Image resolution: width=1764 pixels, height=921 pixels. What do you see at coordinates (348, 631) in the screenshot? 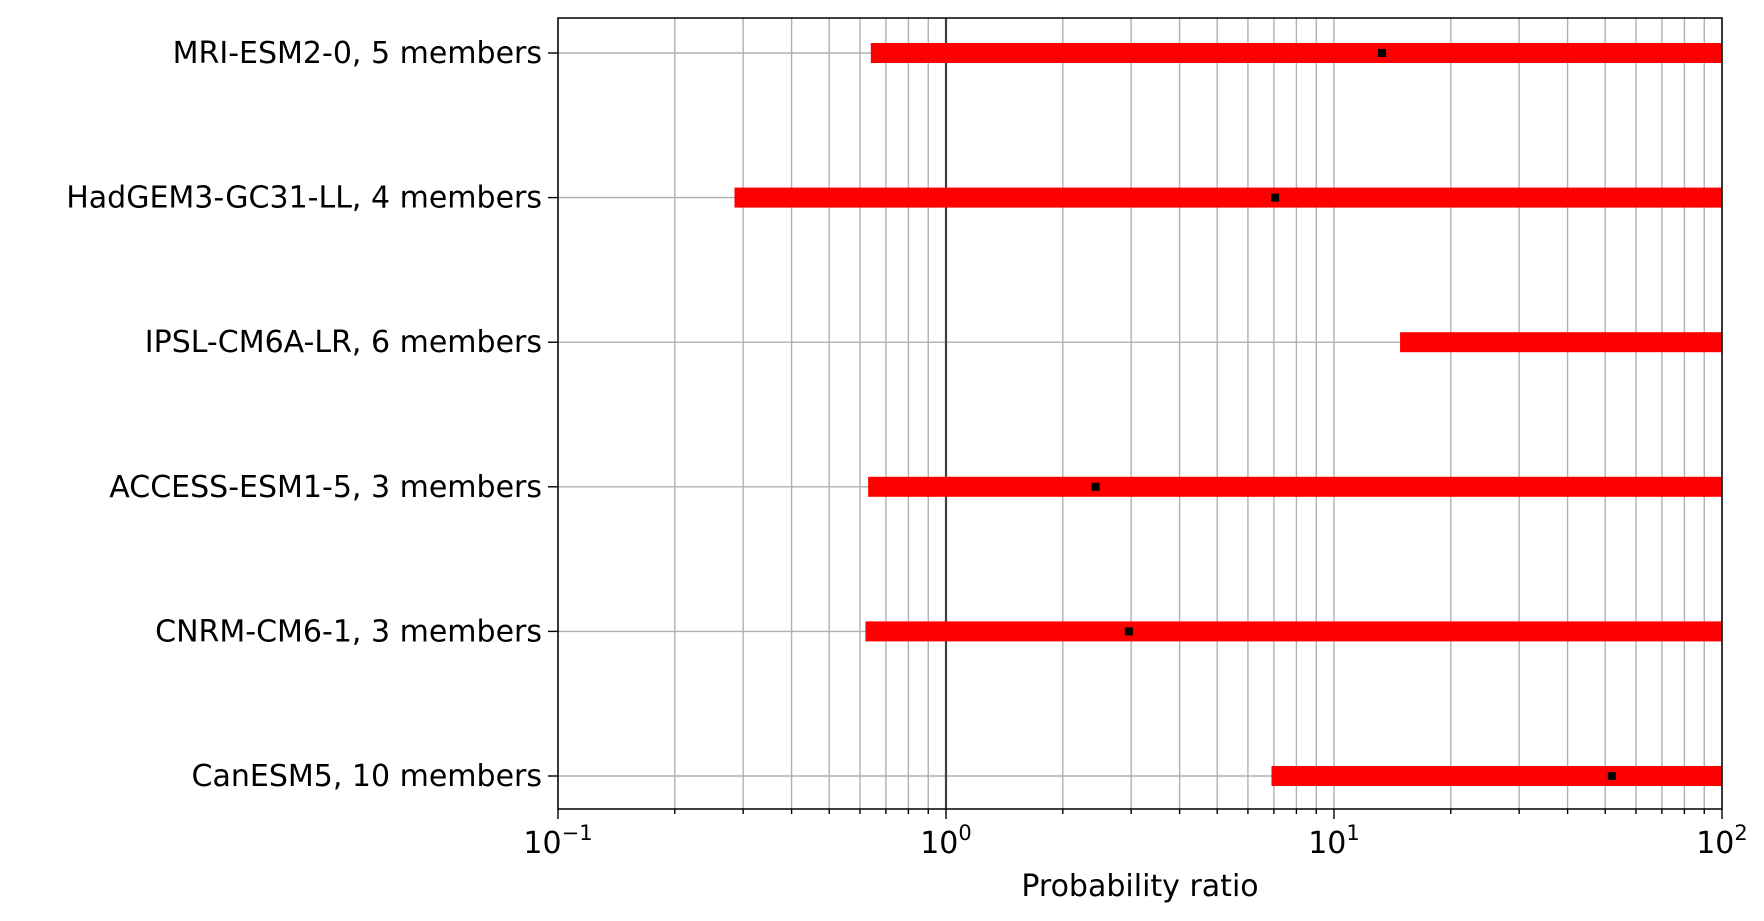
I see `category-label: CNRM-CM6-1, 3 members` at bounding box center [348, 631].